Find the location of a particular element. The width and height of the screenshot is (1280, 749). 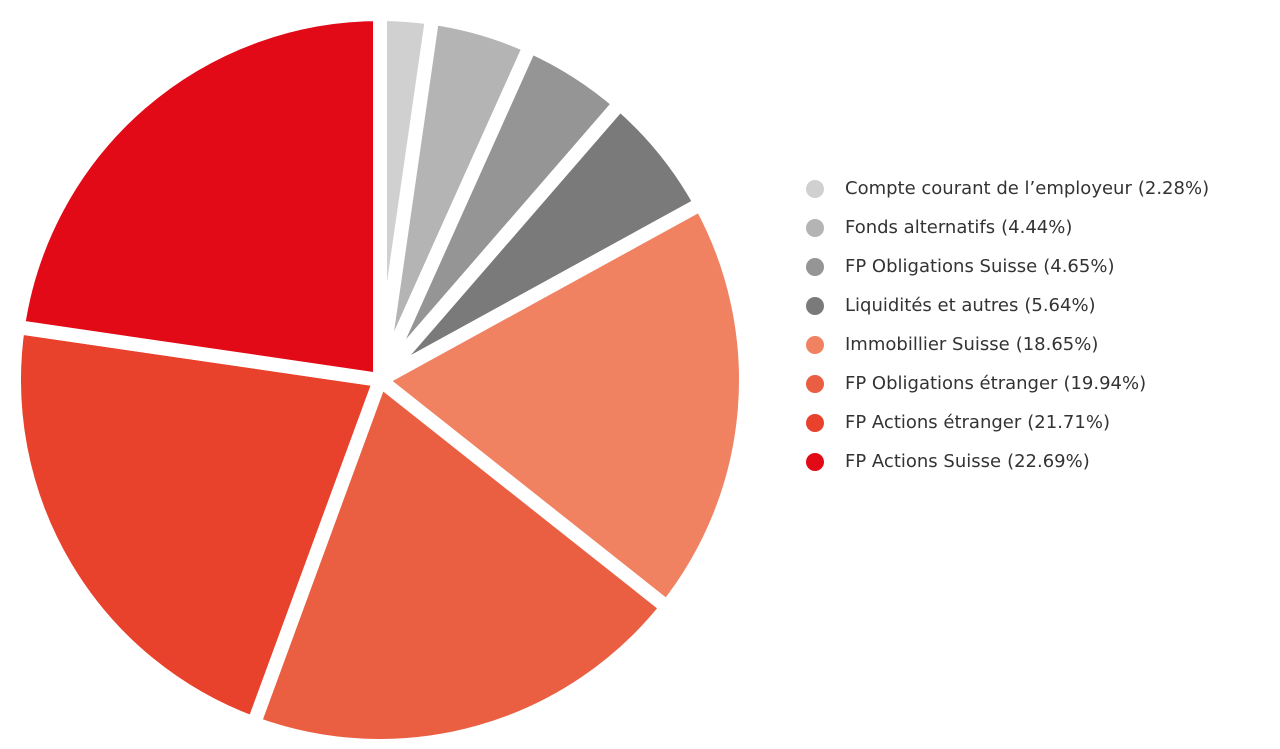

legend-name: Liquidités et autres is located at coordinates (931, 305).